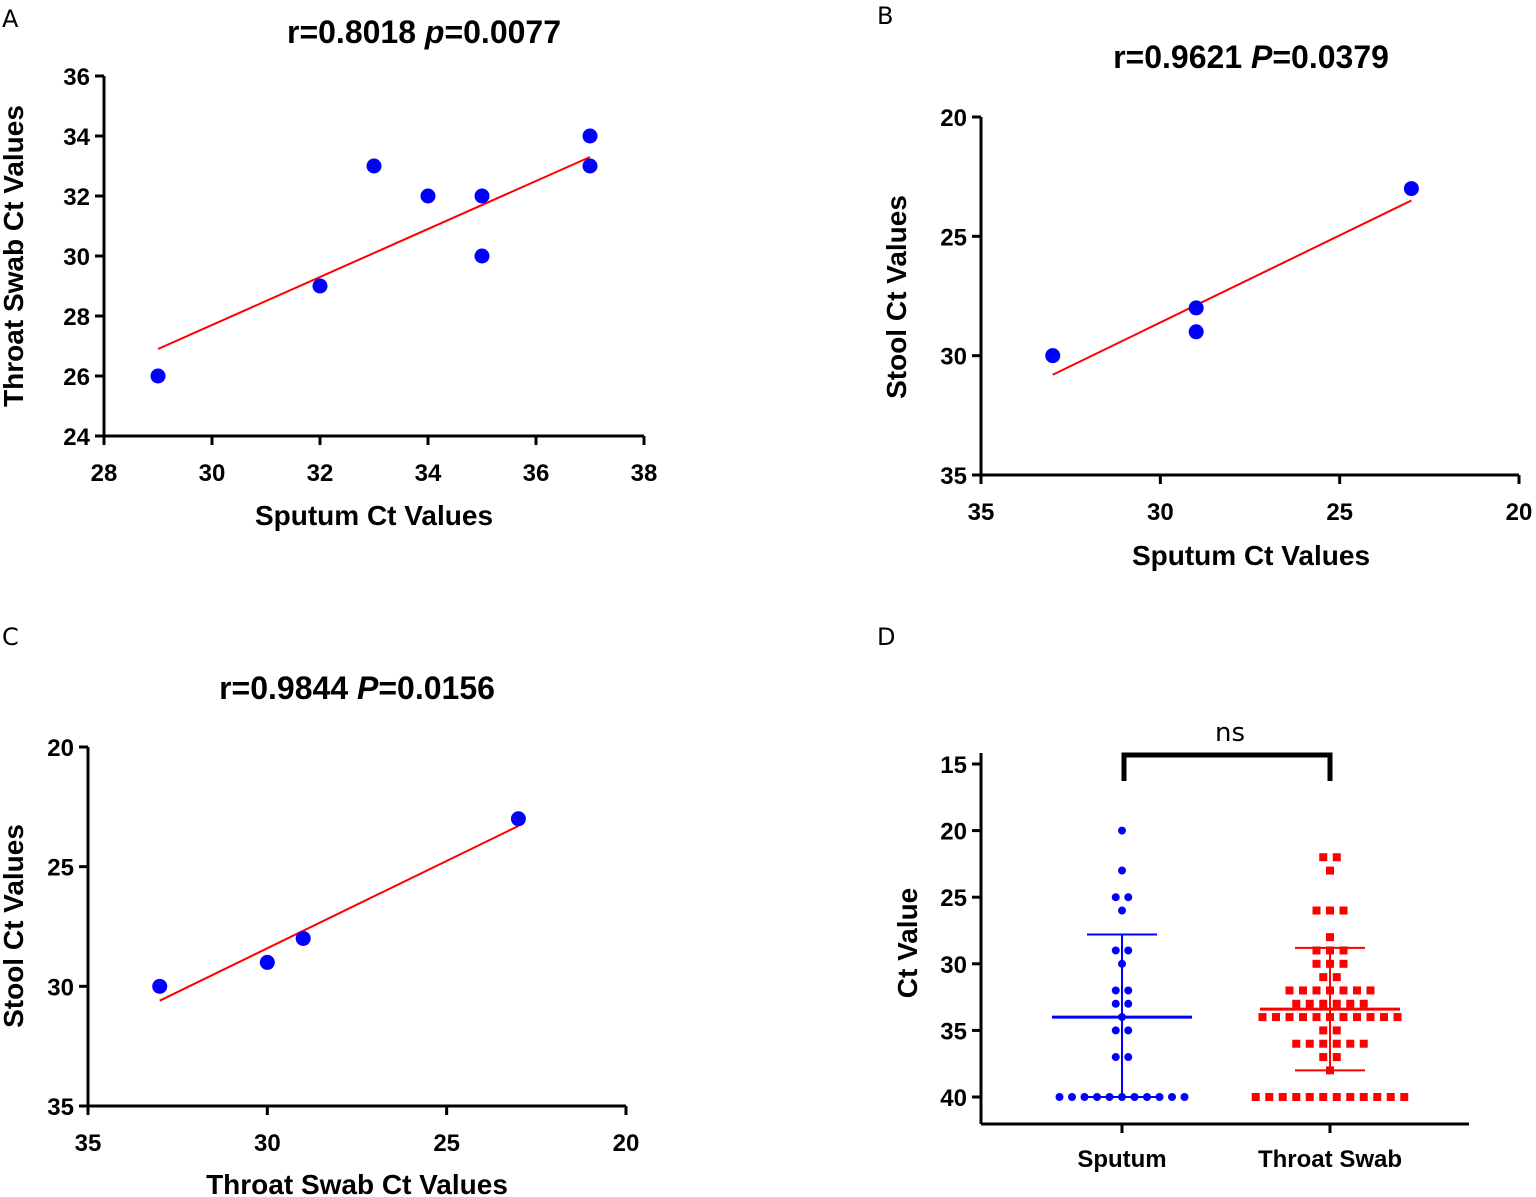  I want to click on panel-c-fit-layer, so click(339, 913).